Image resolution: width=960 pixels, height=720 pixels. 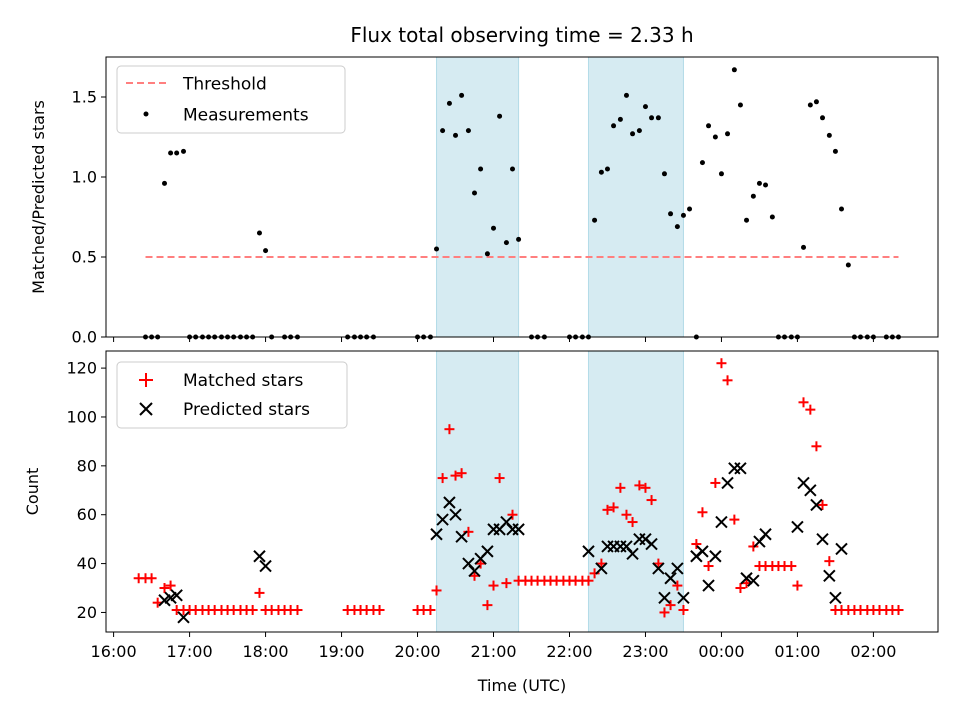 What do you see at coordinates (224, 85) in the screenshot?
I see `legend-threshold-label: Threshold` at bounding box center [224, 85].